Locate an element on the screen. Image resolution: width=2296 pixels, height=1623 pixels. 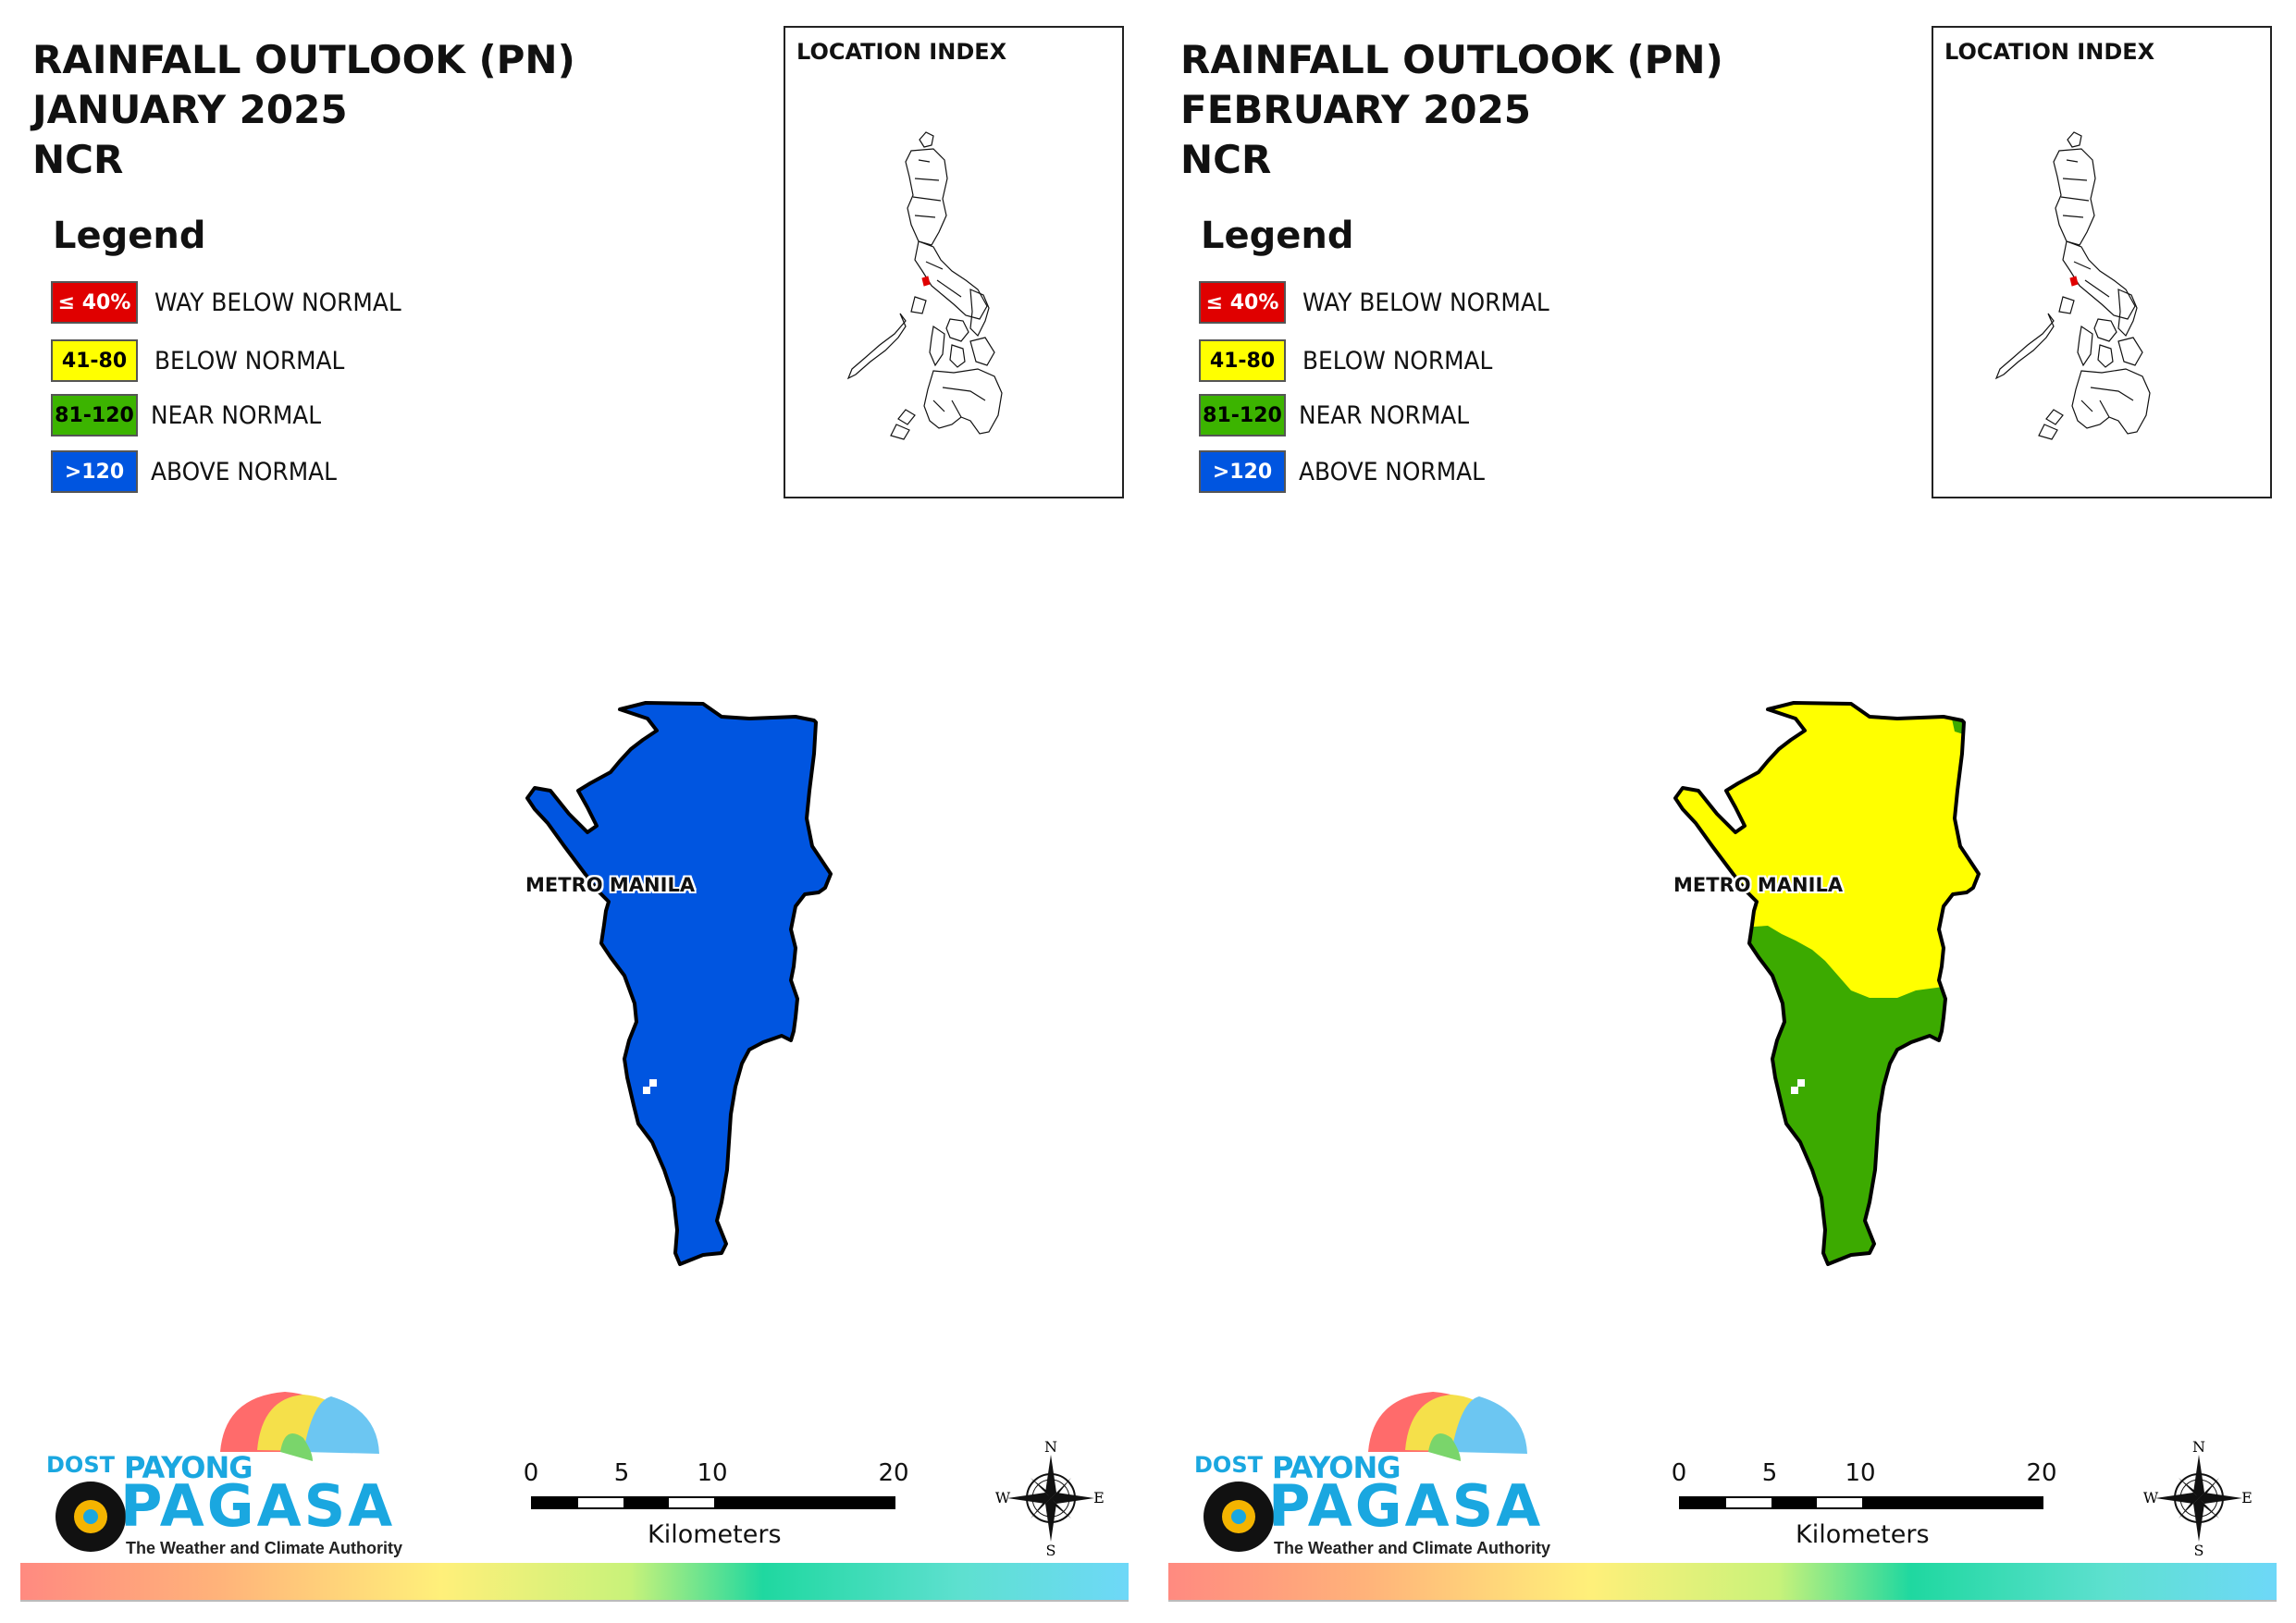
panel-title: RAINFALL OUTLOOK (PN) FEBRUARY 2025 NCR is located at coordinates (1451, 110).